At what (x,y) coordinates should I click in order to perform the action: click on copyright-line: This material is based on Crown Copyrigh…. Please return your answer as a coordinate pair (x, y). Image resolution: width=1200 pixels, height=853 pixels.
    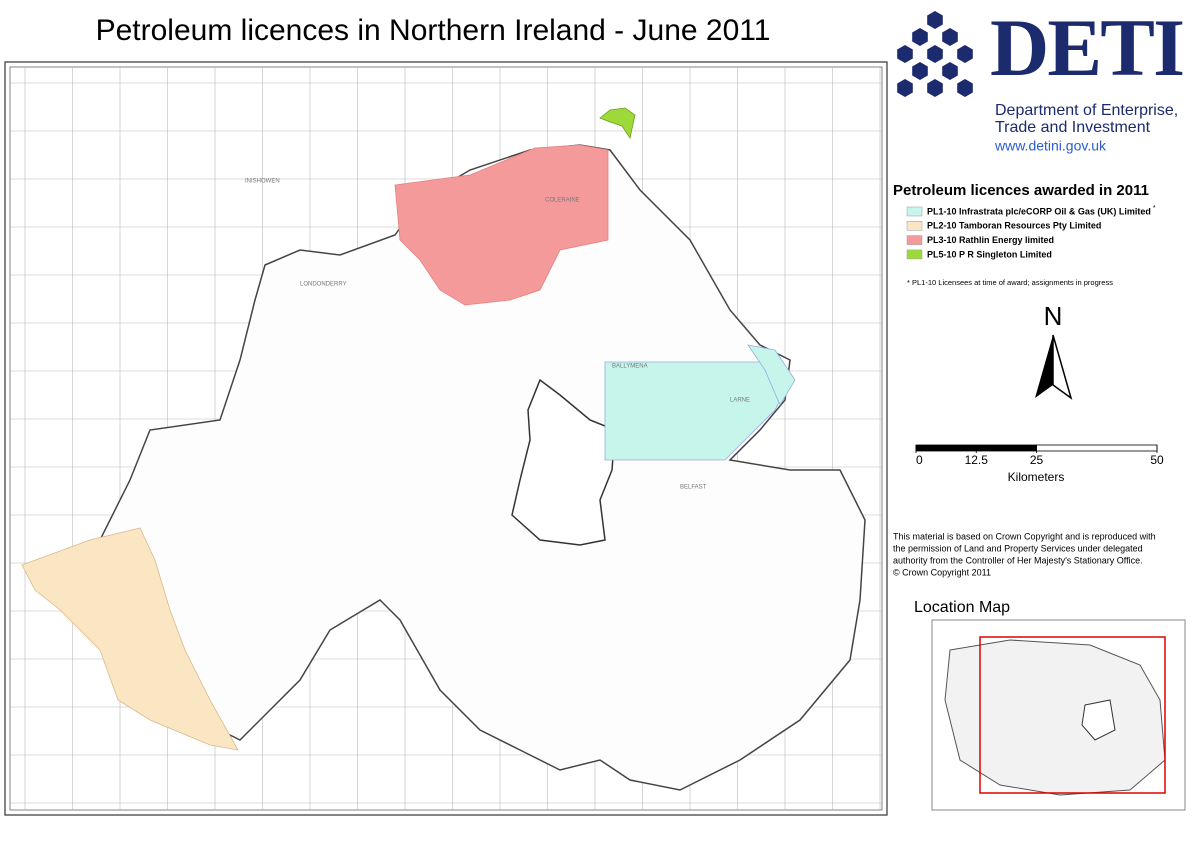
    Looking at the image, I should click on (1024, 536).